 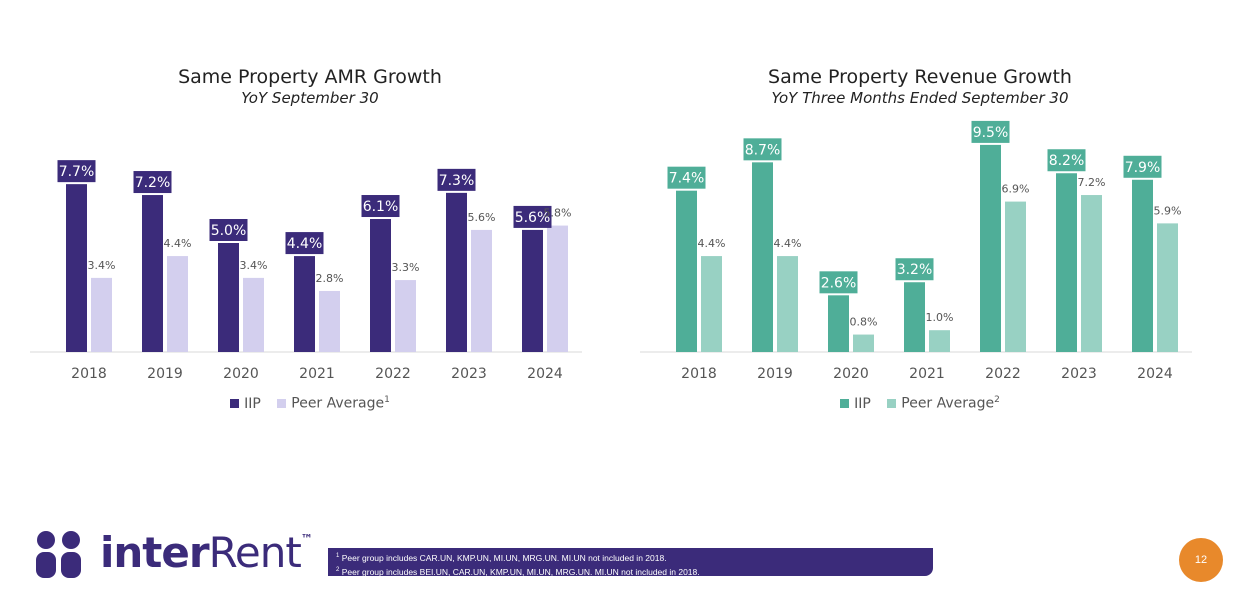 I want to click on x-tick-label-2024: 2024, so click(x=1155, y=374).